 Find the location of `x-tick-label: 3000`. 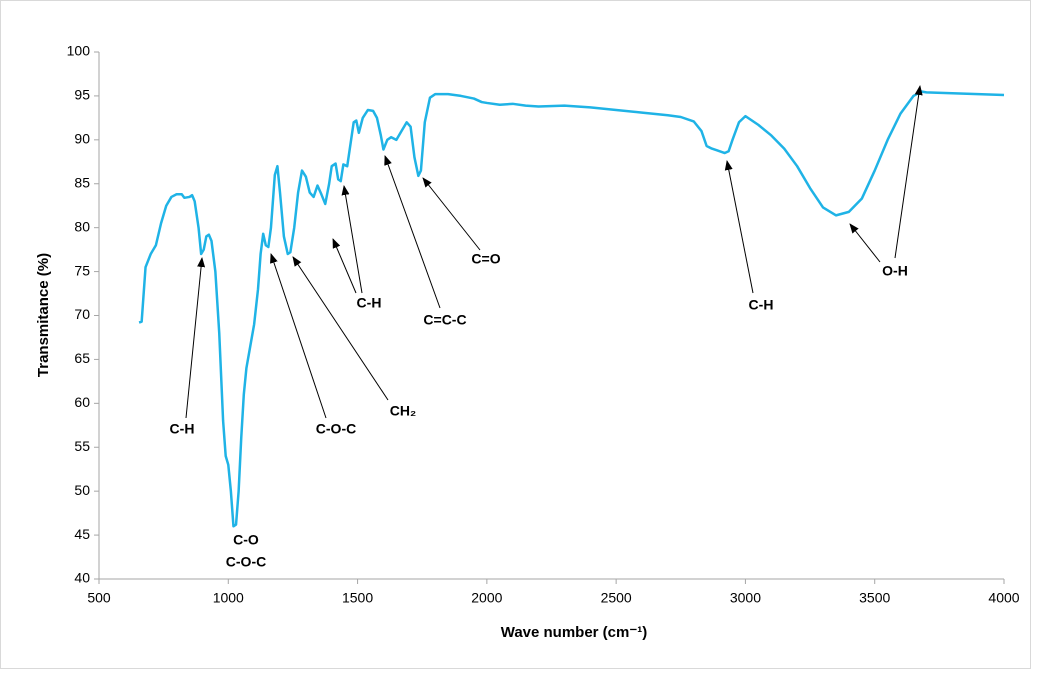

x-tick-label: 3000 is located at coordinates (745, 598).